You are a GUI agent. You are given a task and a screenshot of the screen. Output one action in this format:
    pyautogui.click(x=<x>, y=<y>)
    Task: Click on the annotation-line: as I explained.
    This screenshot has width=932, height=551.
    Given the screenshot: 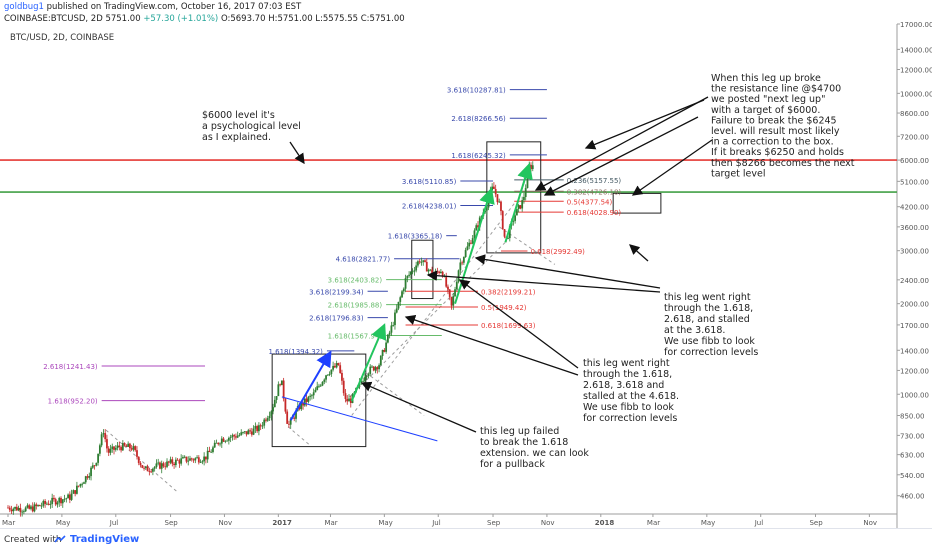 What is the action you would take?
    pyautogui.click(x=236, y=137)
    